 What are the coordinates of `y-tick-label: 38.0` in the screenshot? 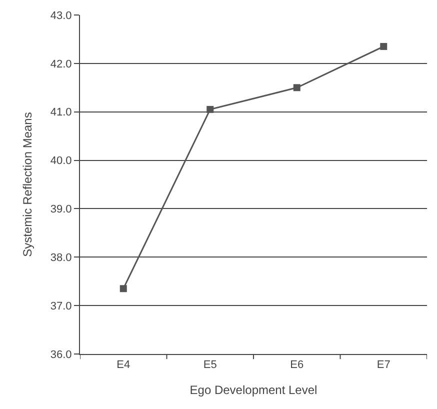 It's located at (61, 258).